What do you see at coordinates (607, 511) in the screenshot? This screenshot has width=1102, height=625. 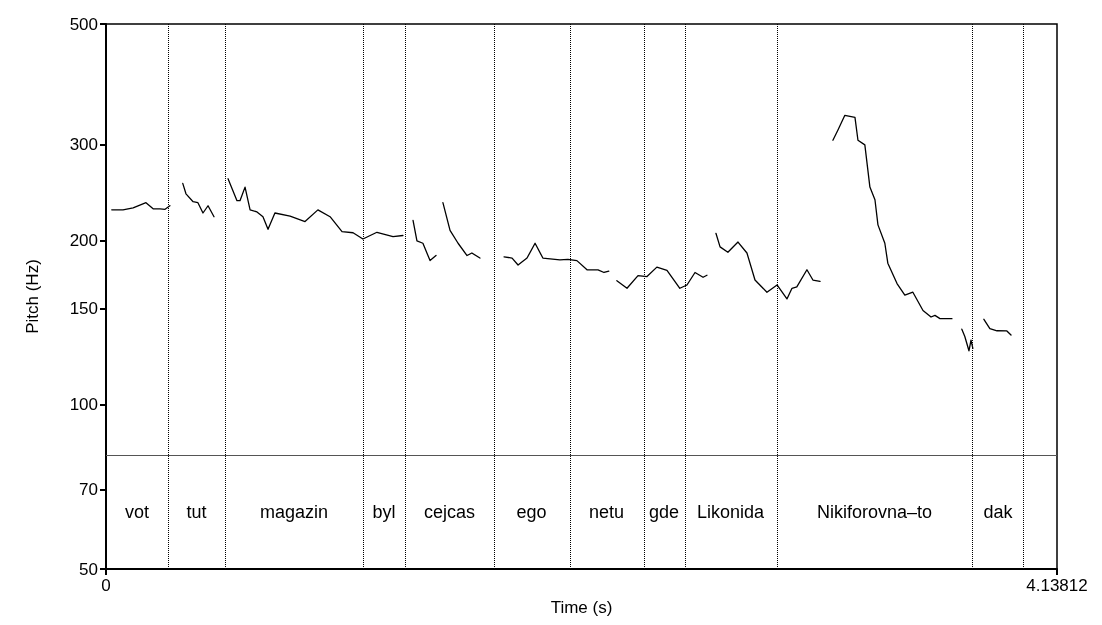 I see `annotation: netu` at bounding box center [607, 511].